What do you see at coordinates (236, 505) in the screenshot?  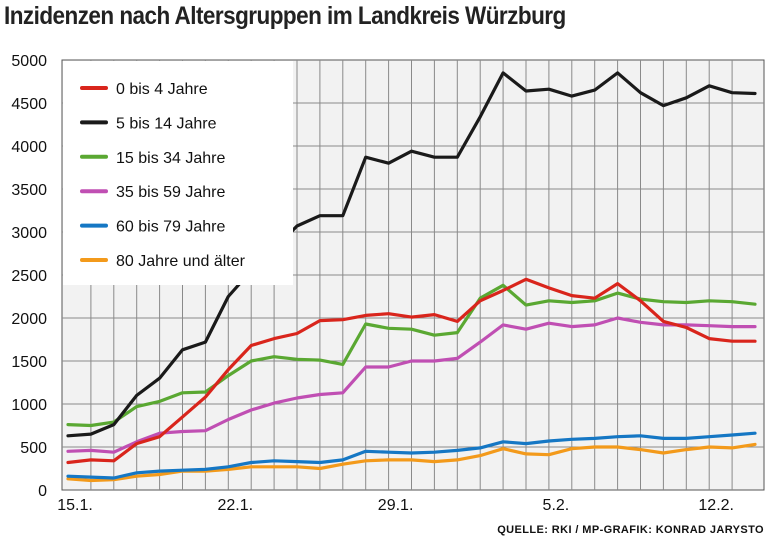 I see `x-tick-label: 22.1.` at bounding box center [236, 505].